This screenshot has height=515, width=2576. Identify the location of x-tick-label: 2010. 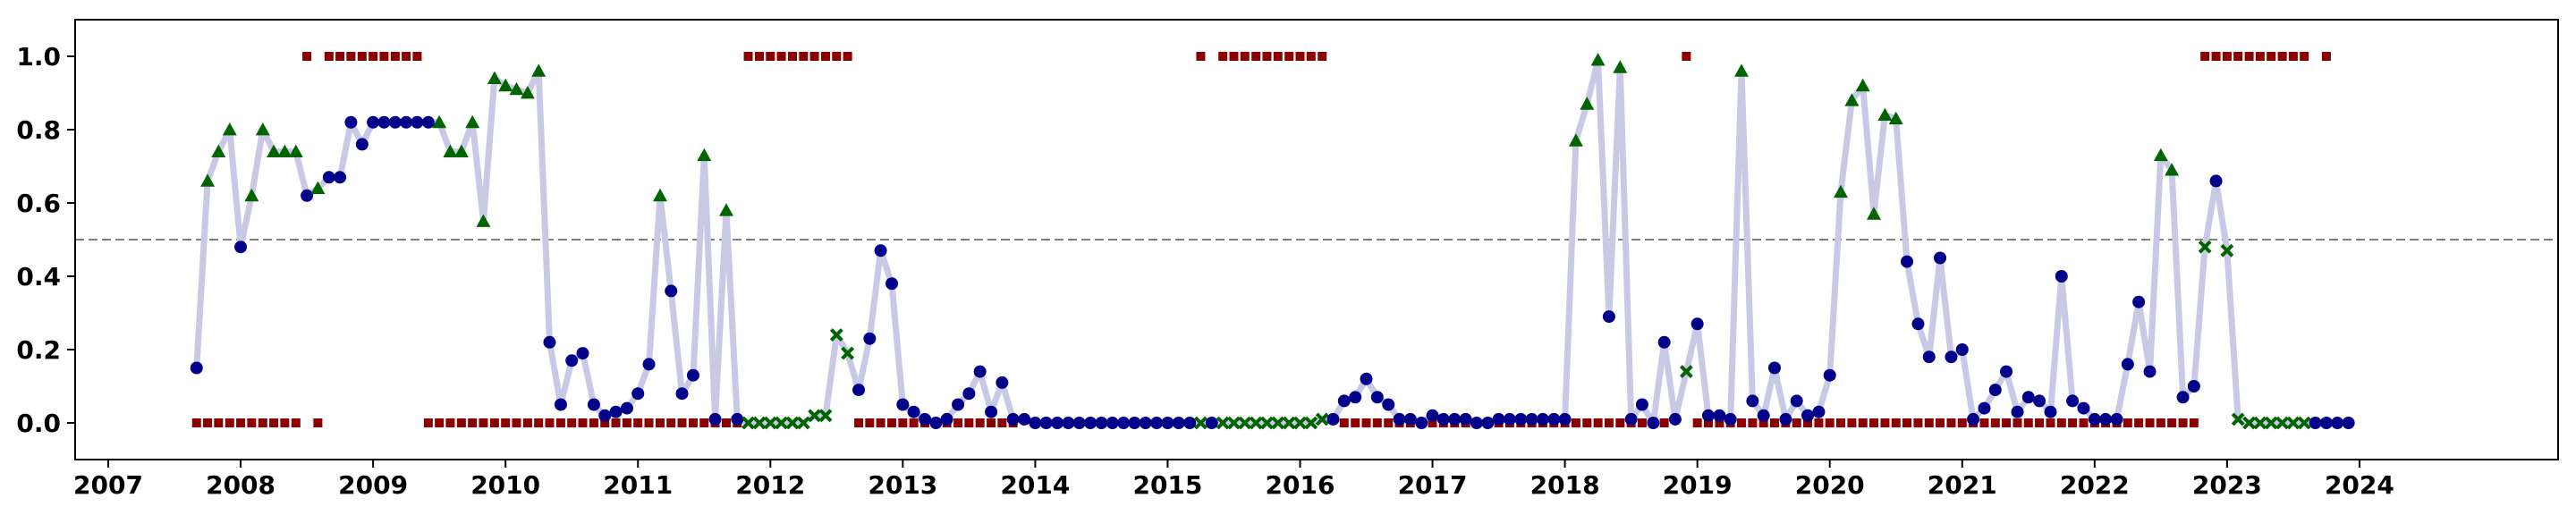
(505, 485).